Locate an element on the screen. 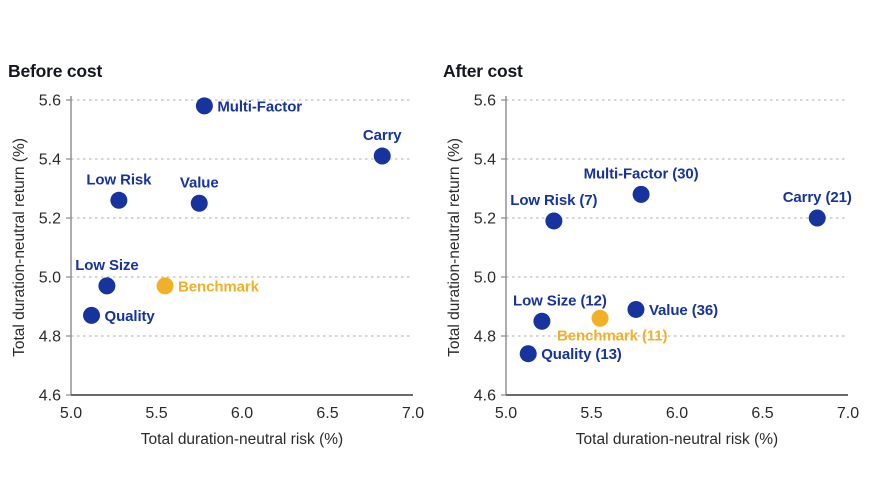  before-cost-title: Before cost is located at coordinates (55, 71).